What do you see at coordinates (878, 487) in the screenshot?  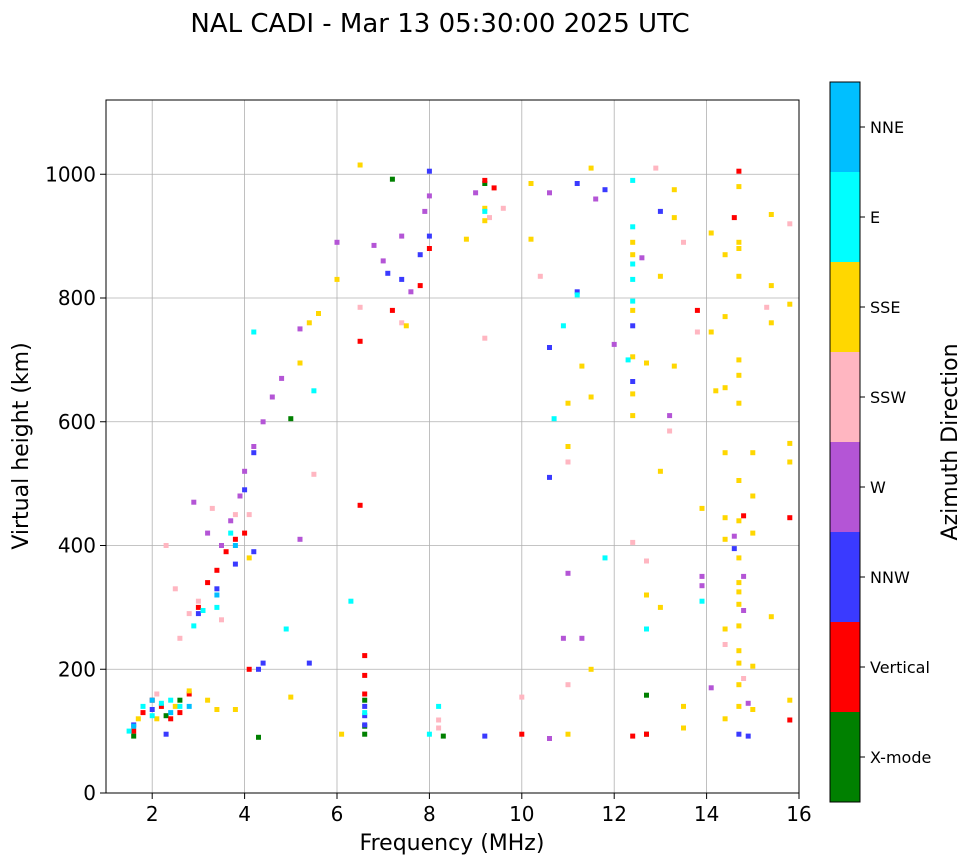 I see `colorbar-label: W` at bounding box center [878, 487].